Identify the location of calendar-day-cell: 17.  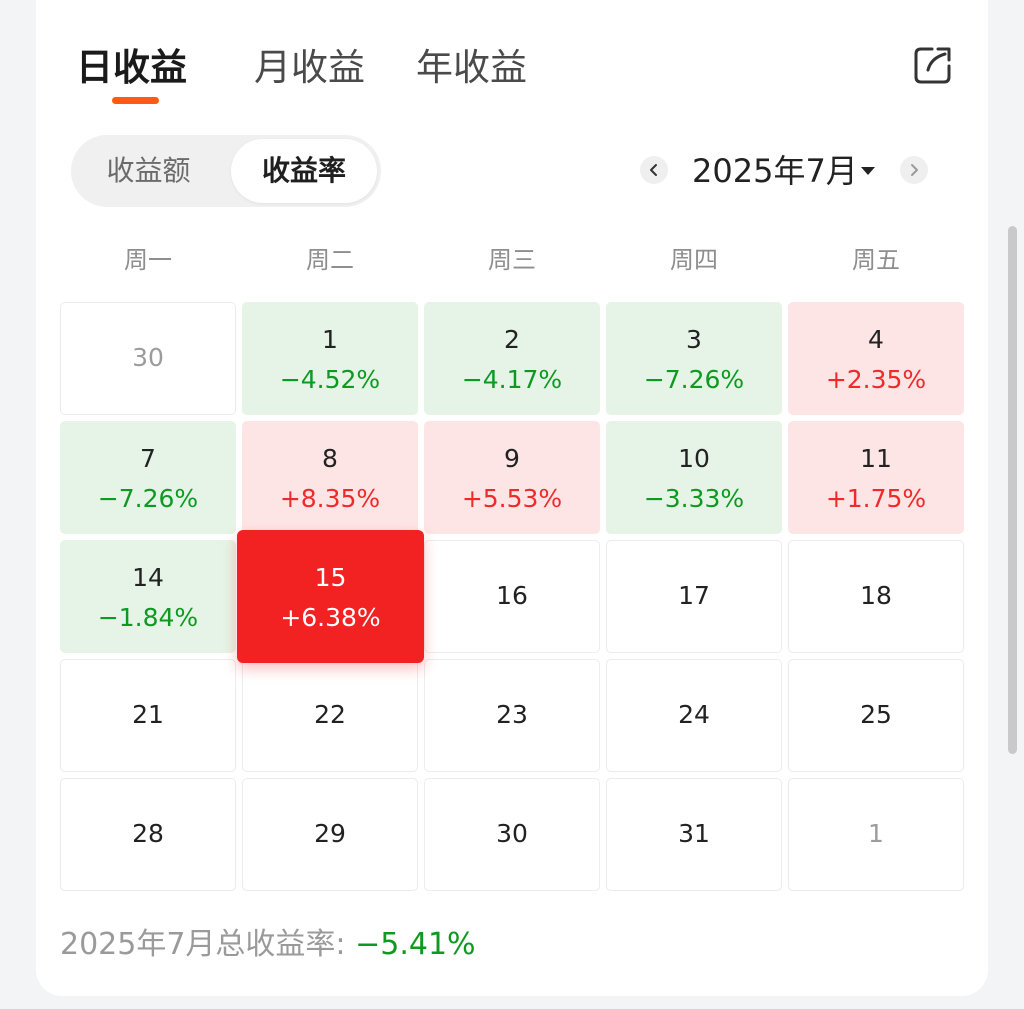
(694, 596).